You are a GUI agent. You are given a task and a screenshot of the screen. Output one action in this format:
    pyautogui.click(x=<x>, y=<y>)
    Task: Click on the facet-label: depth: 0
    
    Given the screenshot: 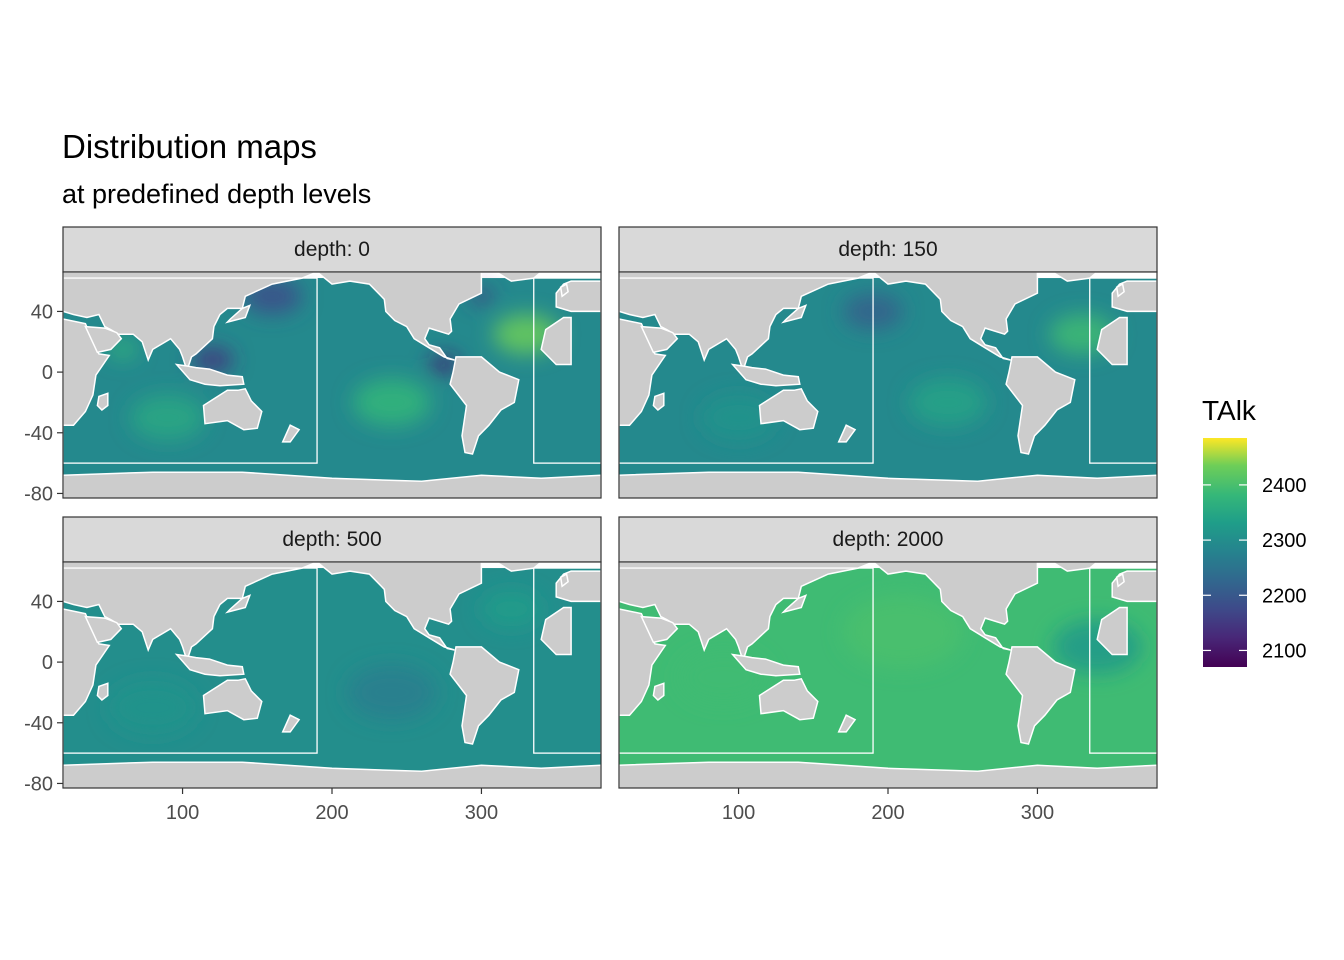 What is the action you would take?
    pyautogui.click(x=332, y=249)
    